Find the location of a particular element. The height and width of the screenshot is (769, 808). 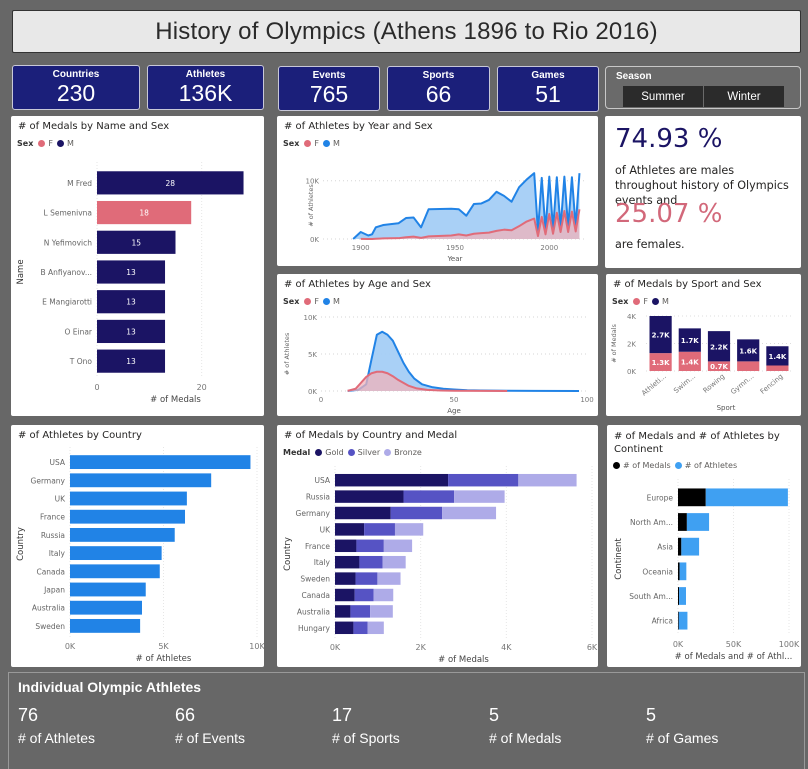

y-tick-label: Canada is located at coordinates (50, 571).